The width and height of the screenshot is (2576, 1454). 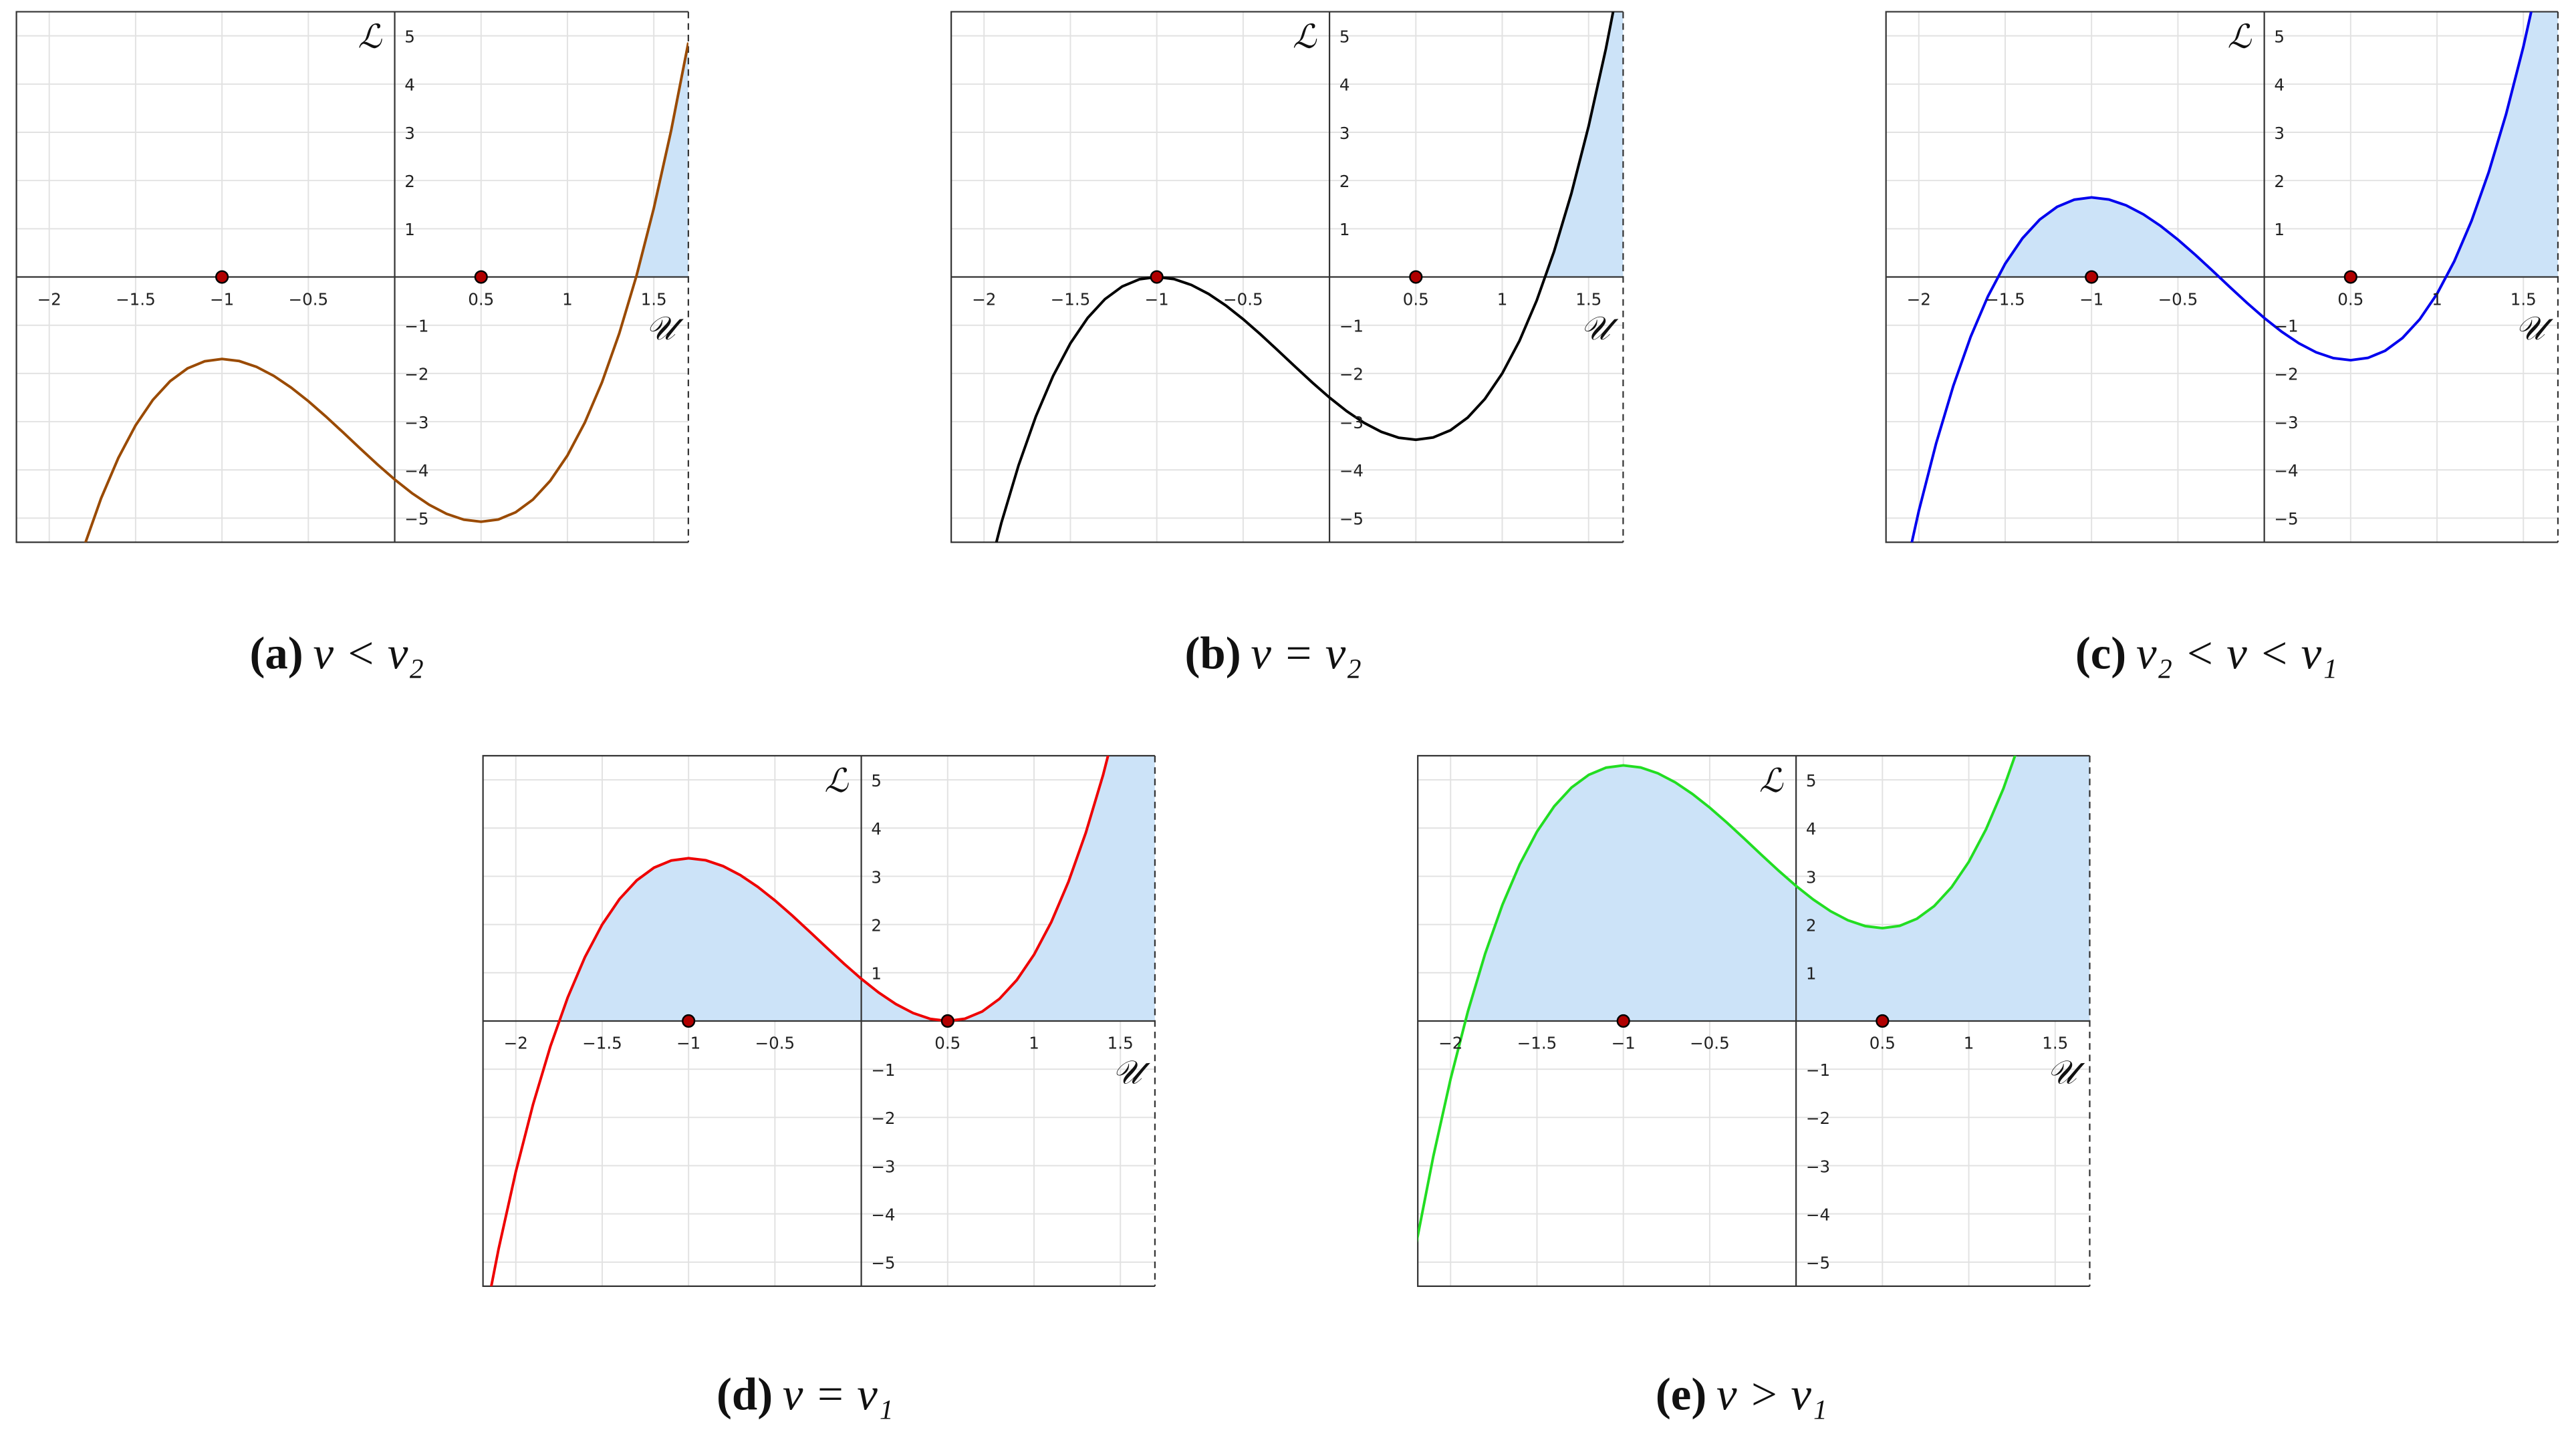 What do you see at coordinates (1681, 1393) in the screenshot?
I see `caption-label: (e)` at bounding box center [1681, 1393].